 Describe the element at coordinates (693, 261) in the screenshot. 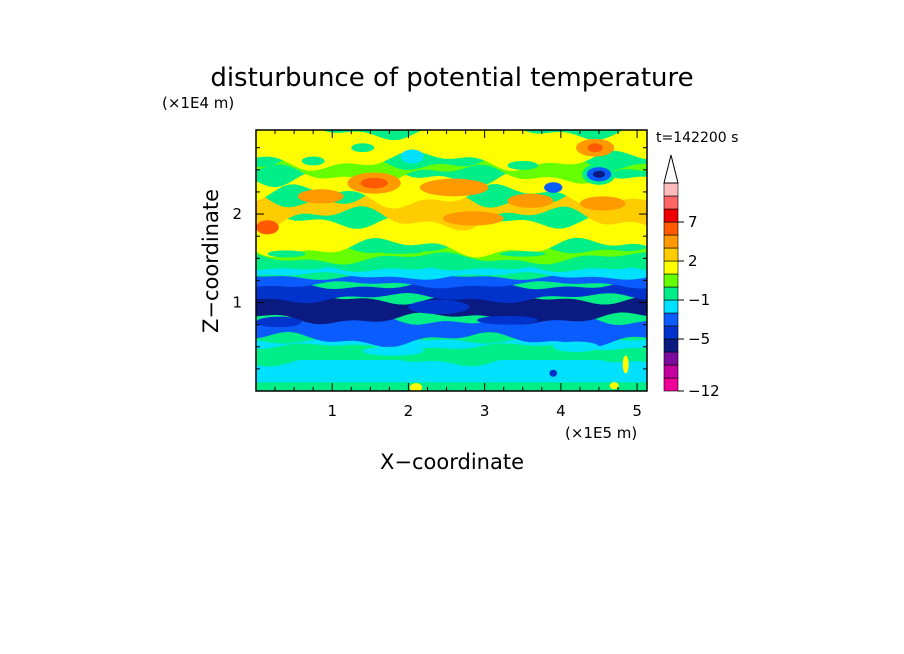

I see `colorbar-tick-label: 2` at that location.